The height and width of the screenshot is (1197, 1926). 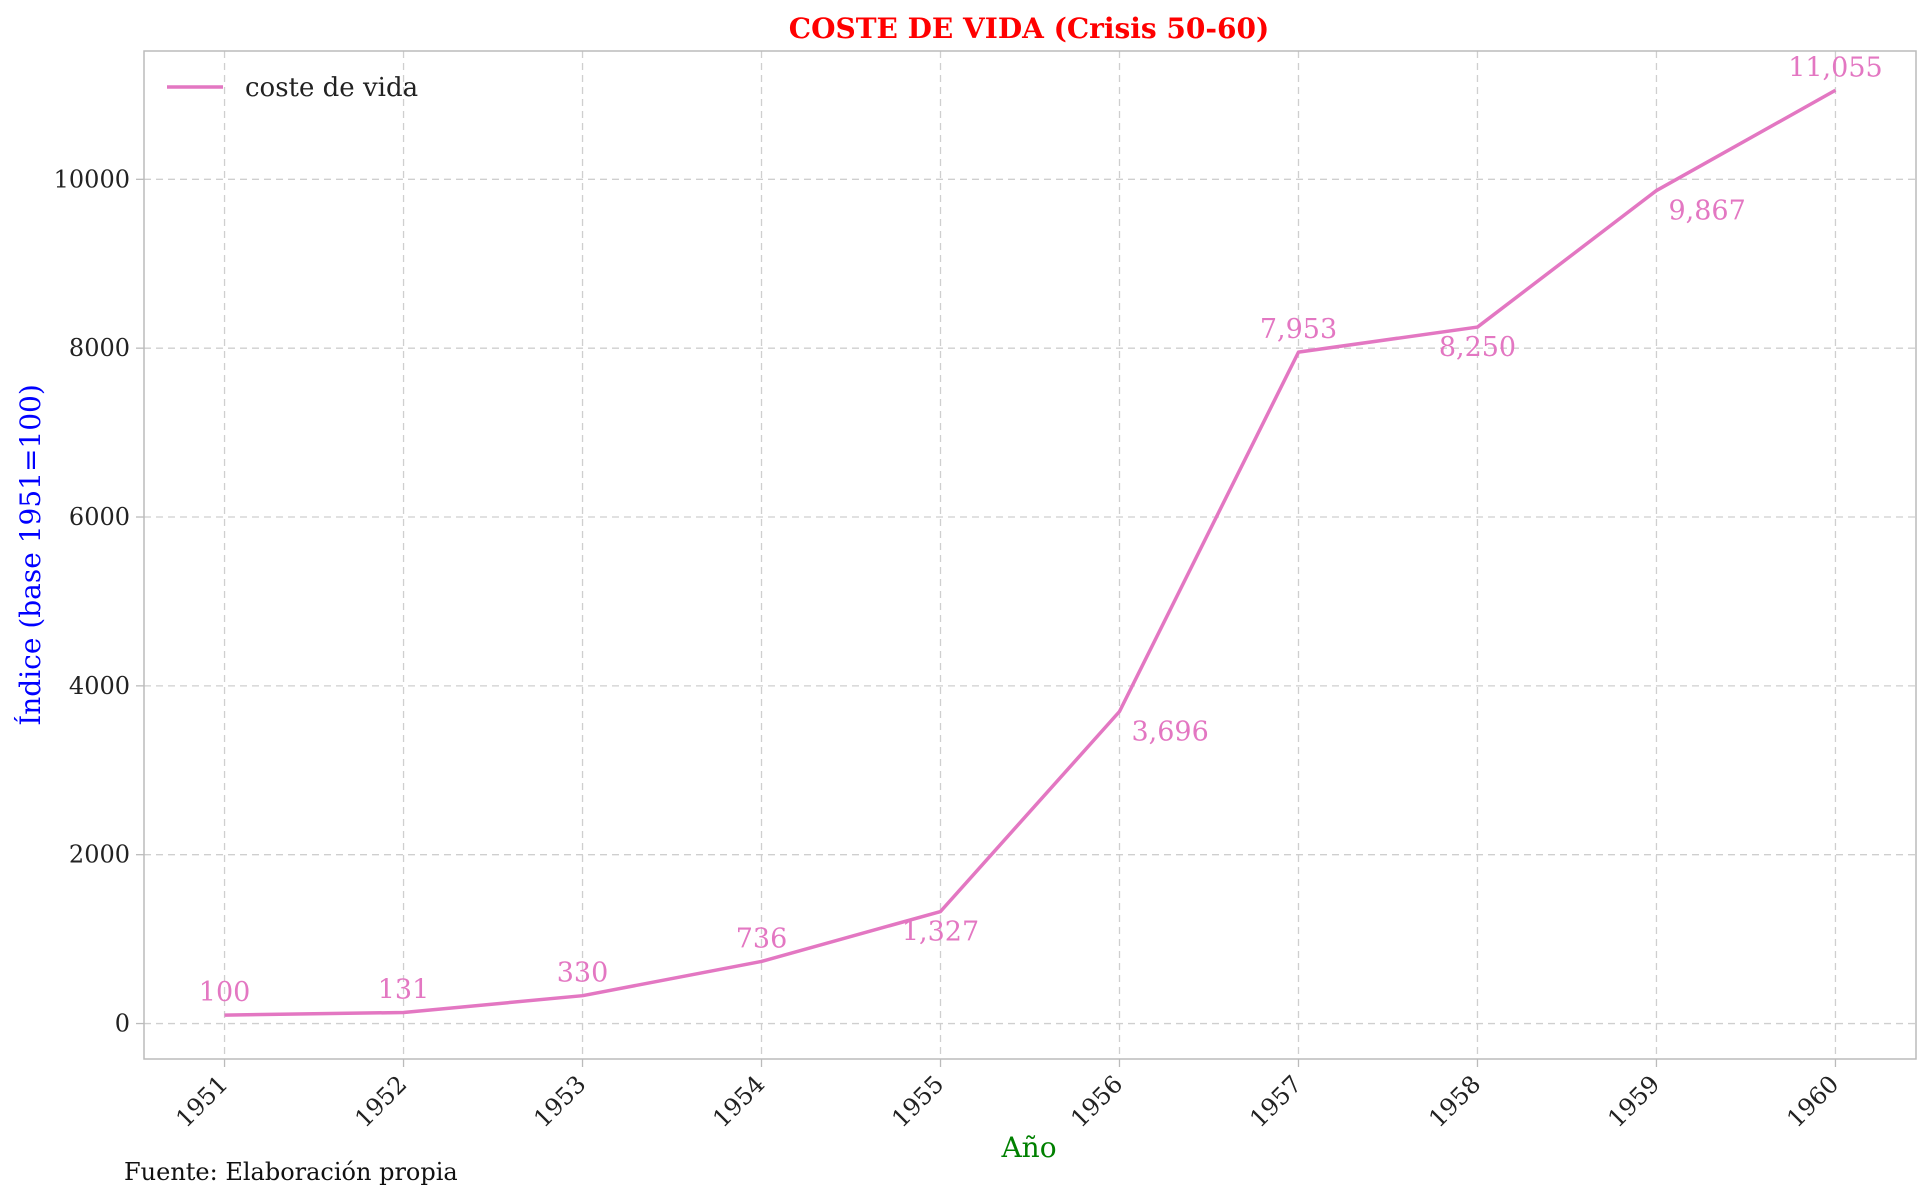 What do you see at coordinates (1454, 1101) in the screenshot?
I see `x-tick-label: 1958` at bounding box center [1454, 1101].